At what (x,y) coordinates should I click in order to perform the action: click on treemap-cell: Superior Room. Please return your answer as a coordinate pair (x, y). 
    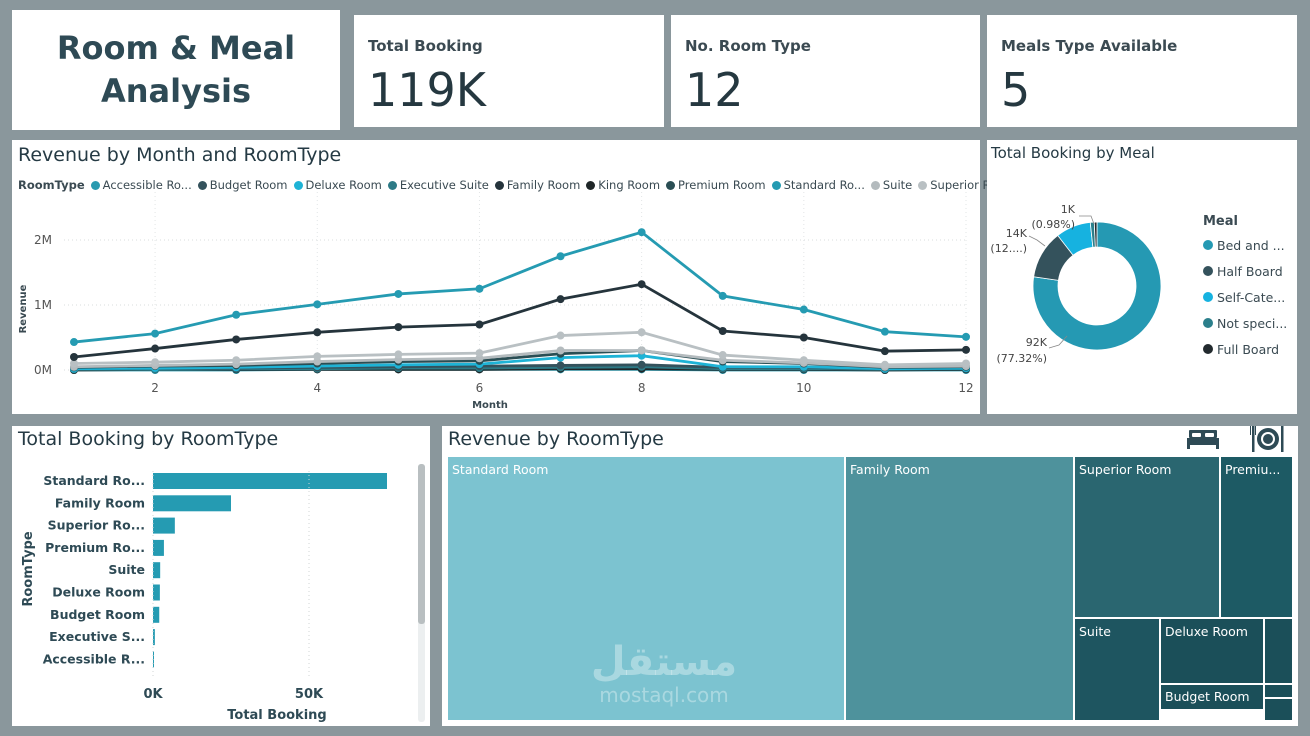
    Looking at the image, I should click on (1147, 537).